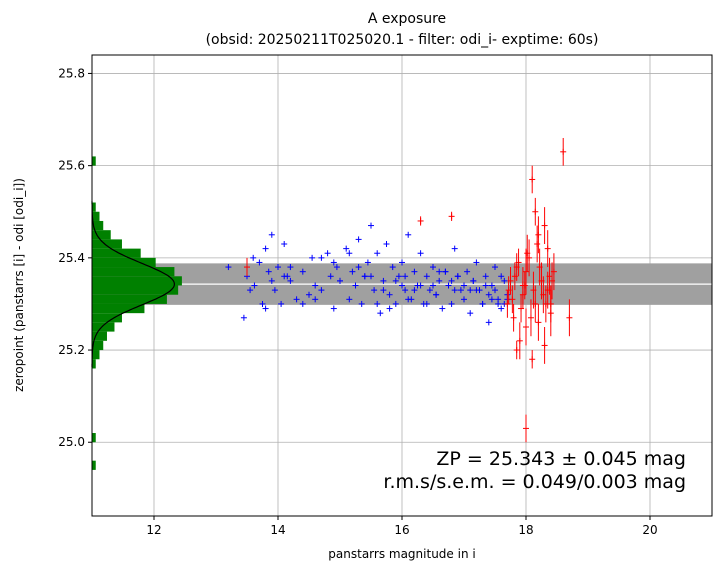 This screenshot has height=572, width=722. I want to click on x-axis-ticks: 12 14 16 18 20, so click(402, 526).